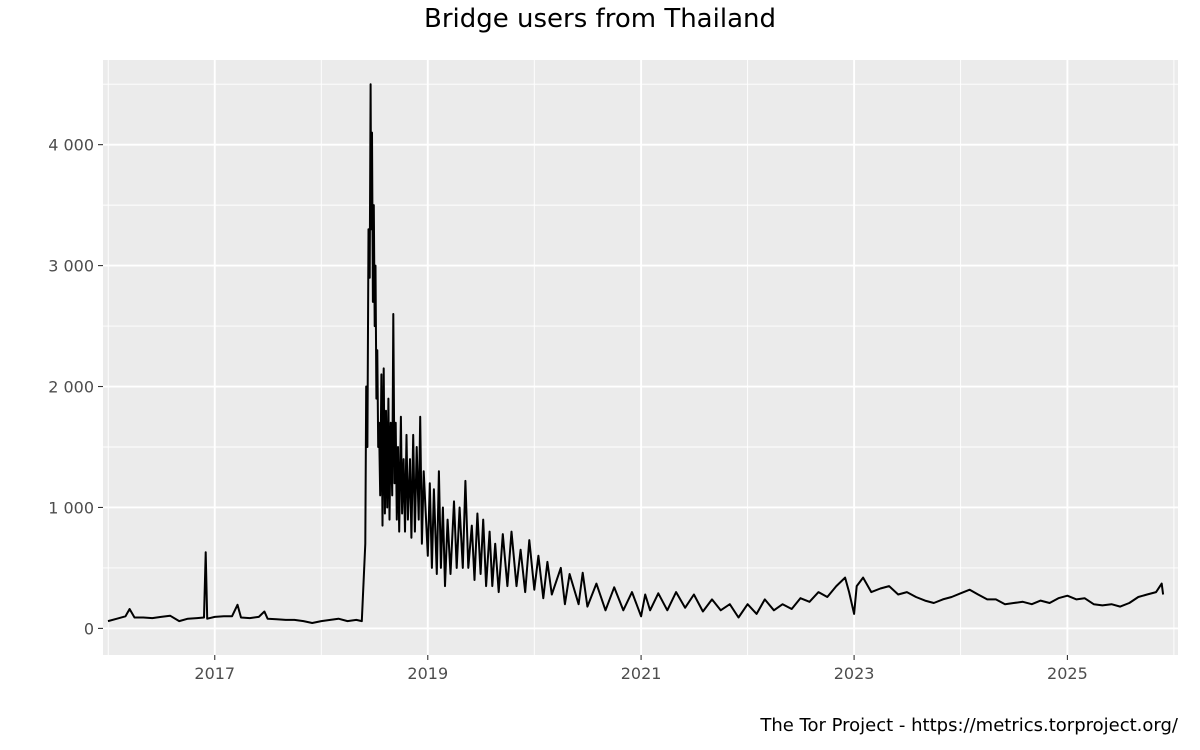 This screenshot has width=1200, height=750. What do you see at coordinates (71, 507) in the screenshot?
I see `y-tick-label: 1 000` at bounding box center [71, 507].